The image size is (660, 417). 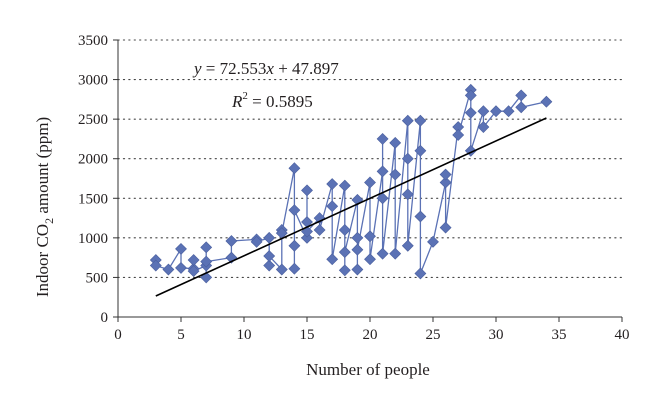 I want to click on y-tick-label: 500, so click(x=97, y=278).